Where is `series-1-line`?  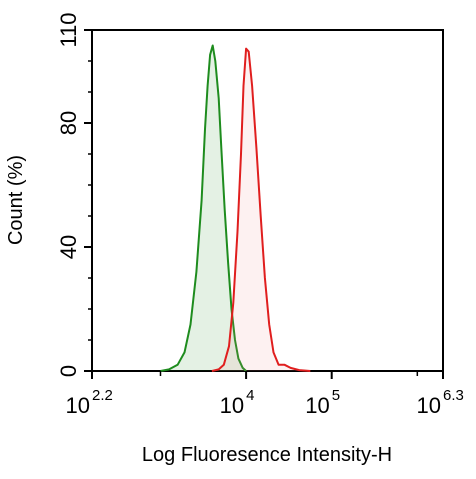
series-1-line is located at coordinates (203, 208).